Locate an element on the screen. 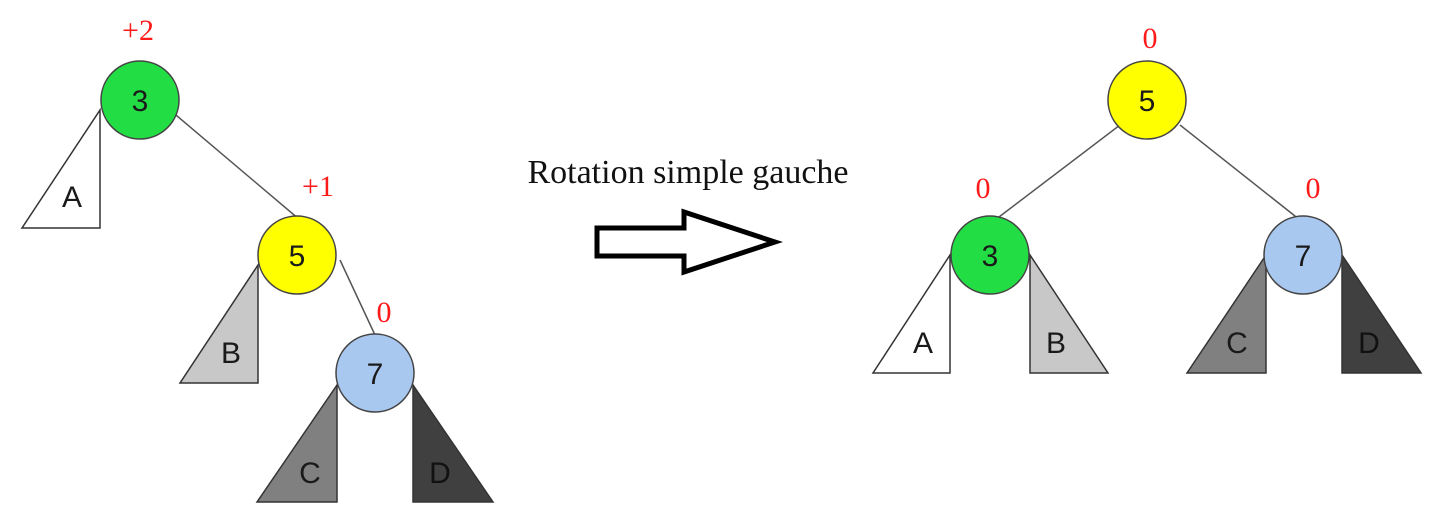 Image resolution: width=1453 pixels, height=517 pixels. right-arrow-icon is located at coordinates (688, 242).